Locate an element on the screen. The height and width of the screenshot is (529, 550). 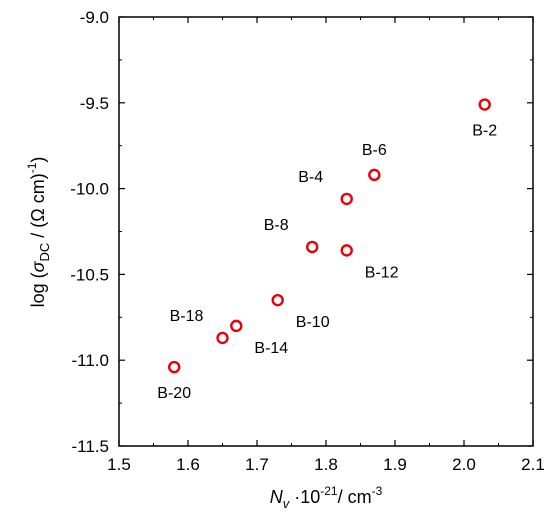
point-label: B-20 is located at coordinates (174, 393).